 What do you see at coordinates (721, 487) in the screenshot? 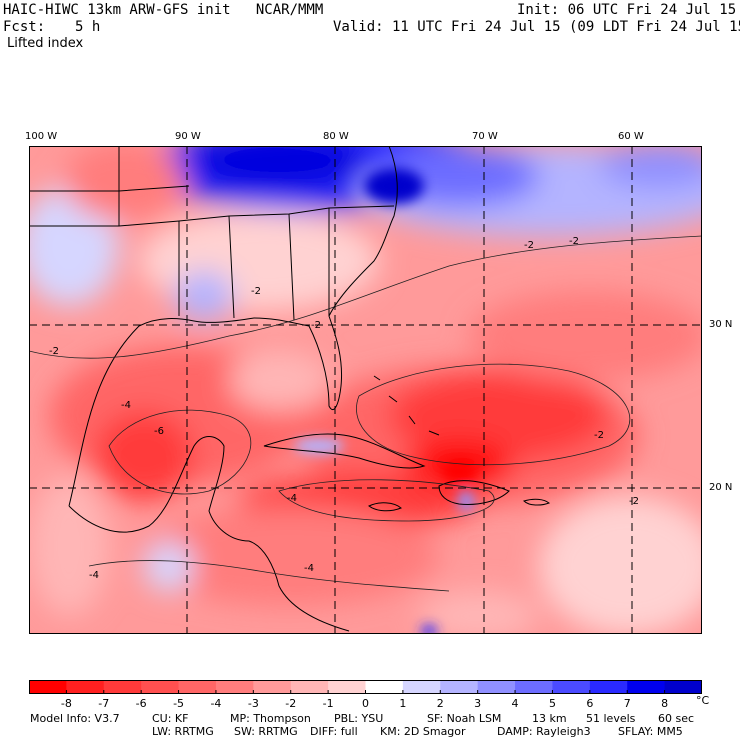
I see `lat-label-20n: 20 N` at bounding box center [721, 487].